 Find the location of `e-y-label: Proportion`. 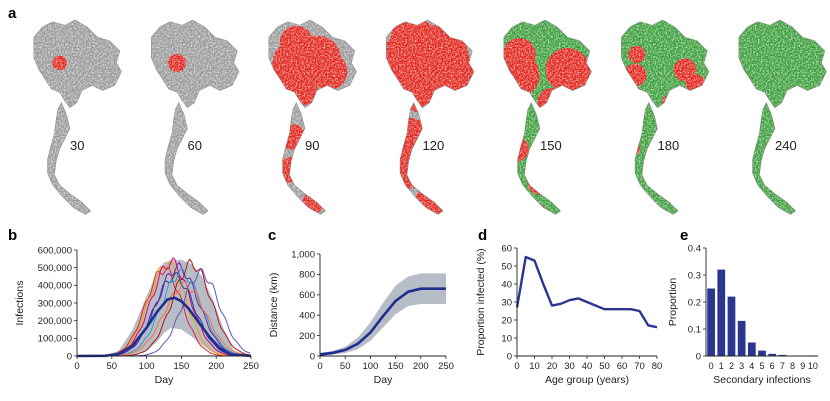

e-y-label: Proportion is located at coordinates (673, 302).